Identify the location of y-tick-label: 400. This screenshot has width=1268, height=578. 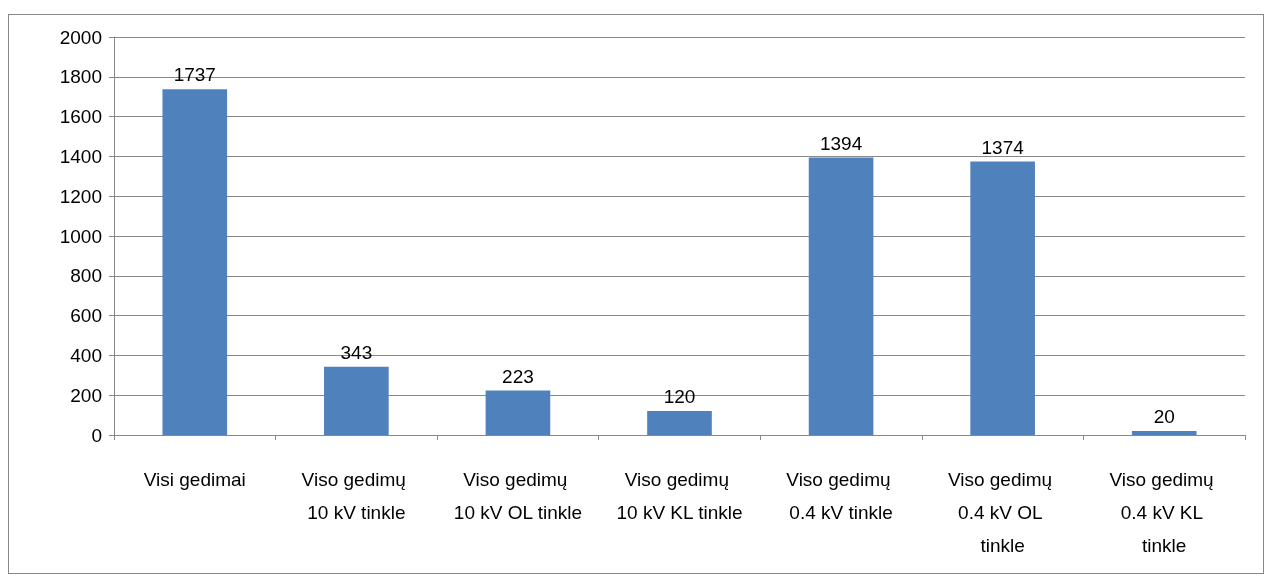
(86, 355).